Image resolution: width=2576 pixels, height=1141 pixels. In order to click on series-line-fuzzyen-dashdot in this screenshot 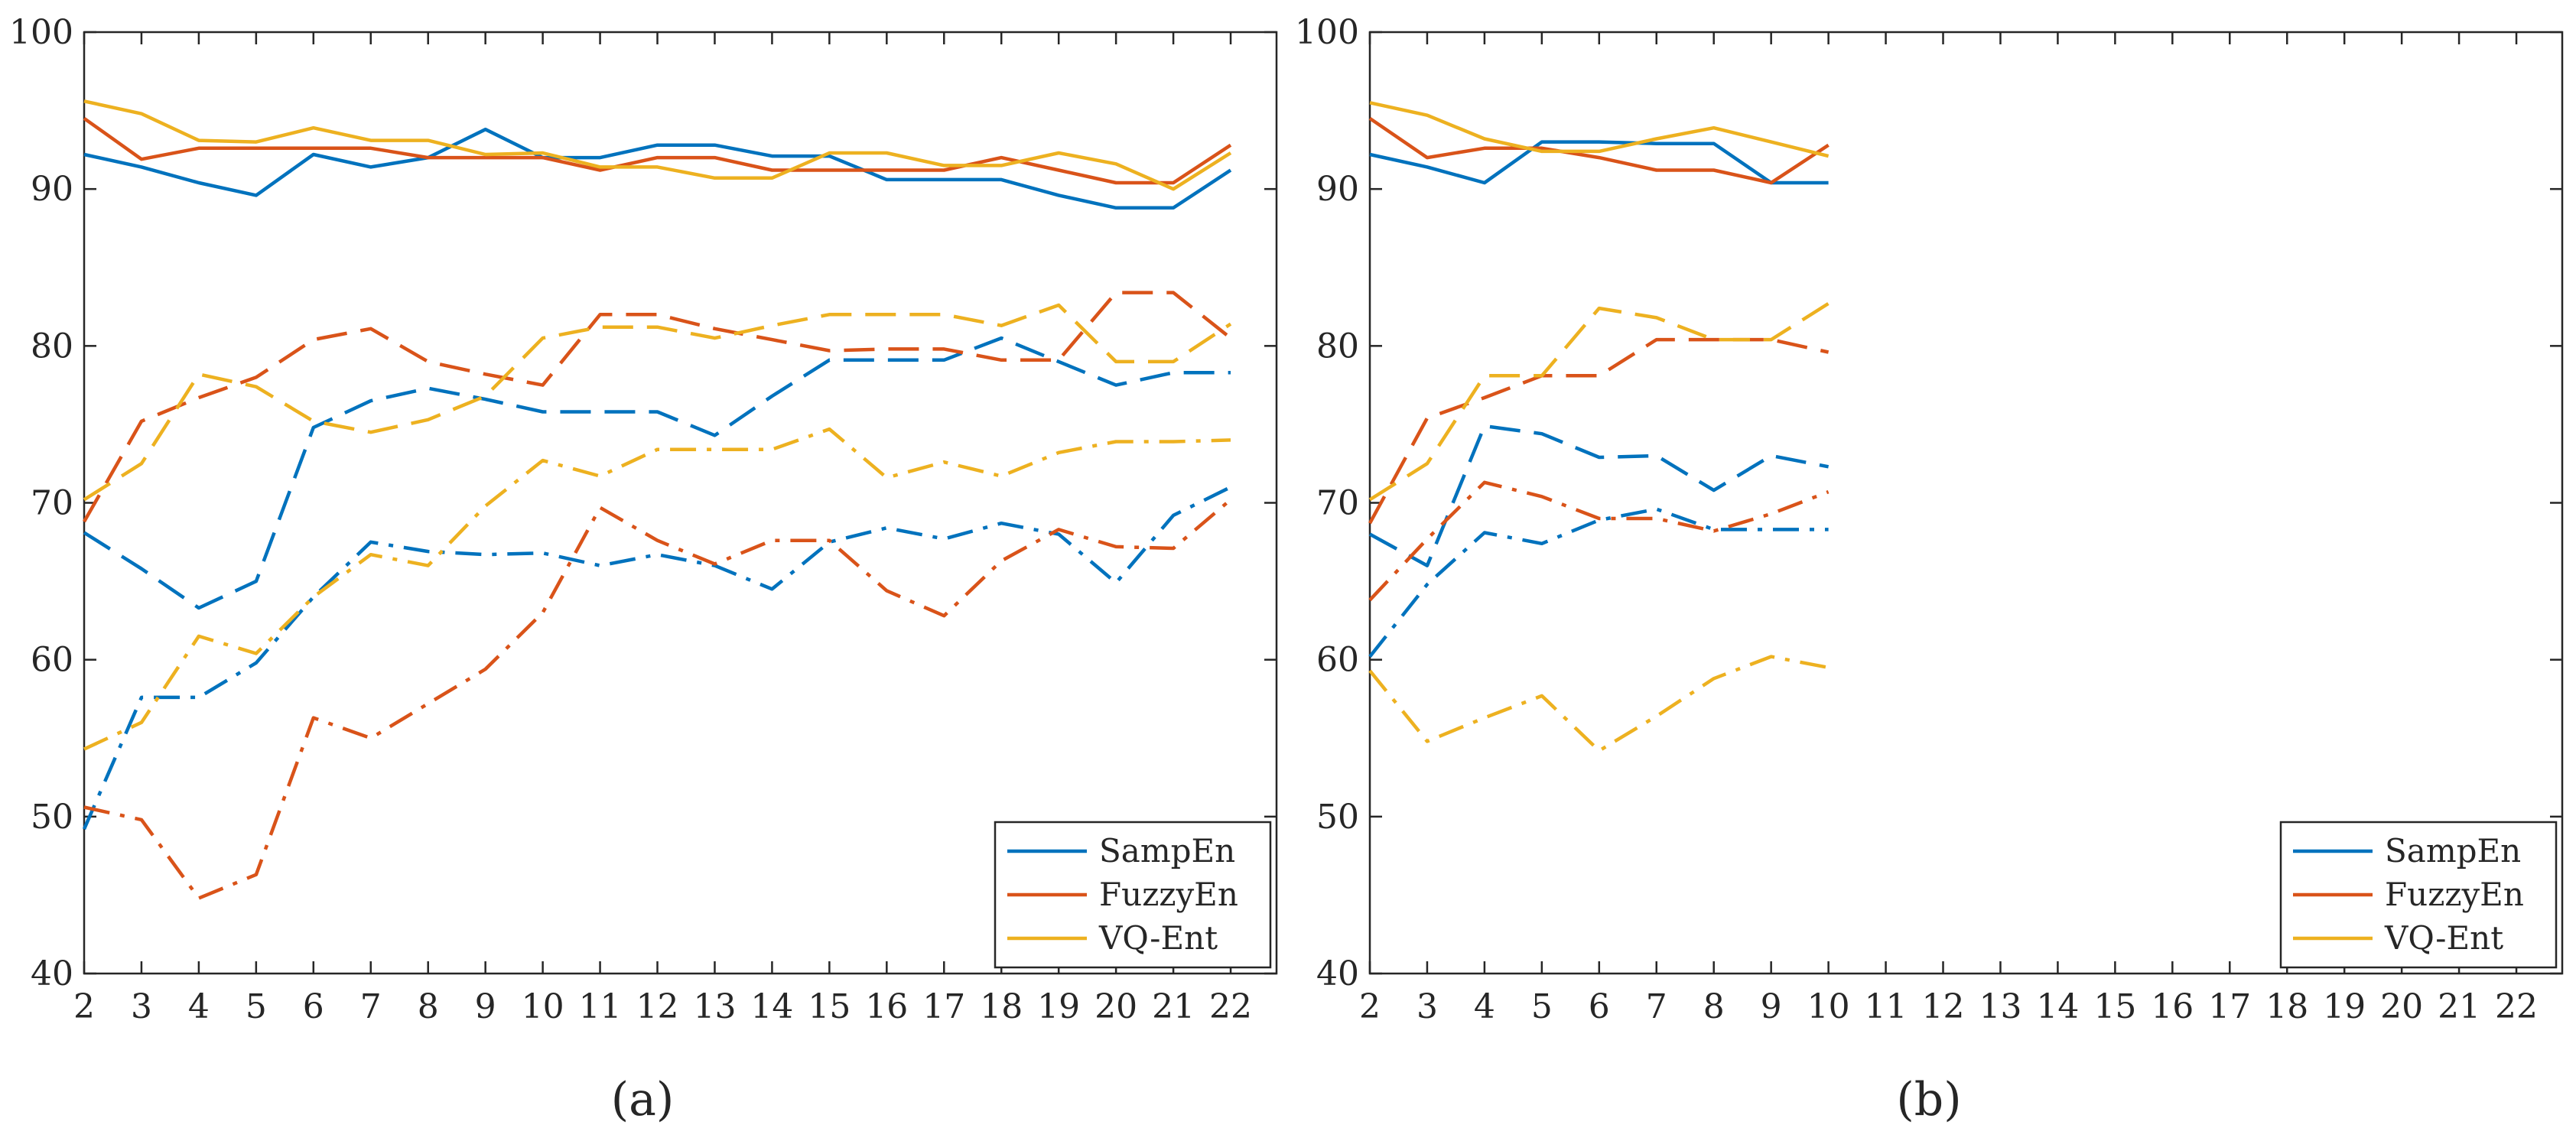, I will do `click(1599, 541)`.